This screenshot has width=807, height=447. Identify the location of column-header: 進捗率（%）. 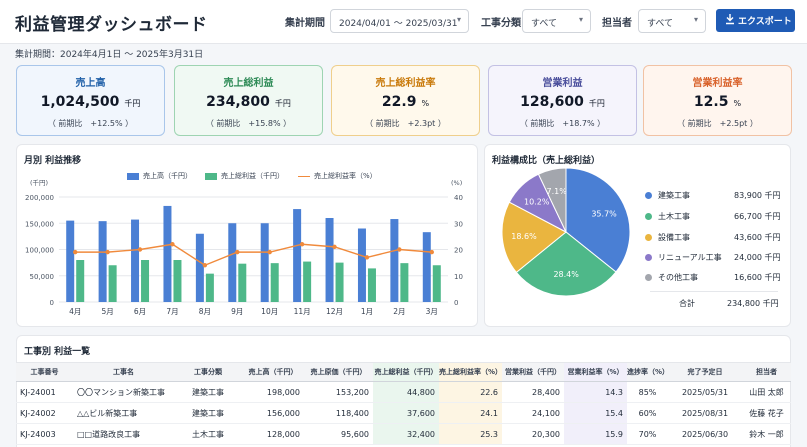
(648, 372).